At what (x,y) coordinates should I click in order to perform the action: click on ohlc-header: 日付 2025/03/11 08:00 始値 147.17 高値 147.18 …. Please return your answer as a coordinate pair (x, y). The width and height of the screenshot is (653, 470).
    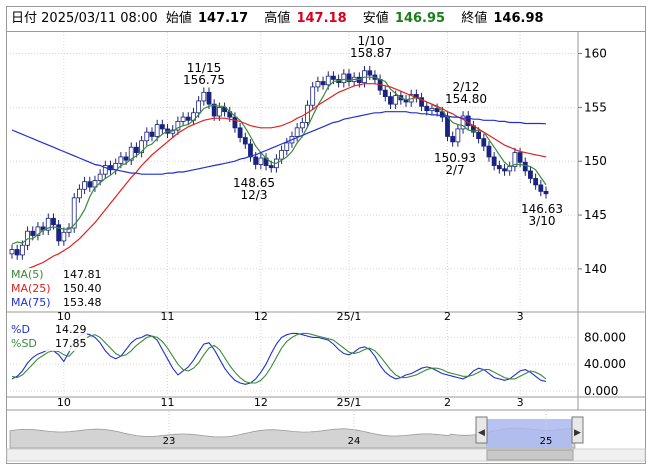
    Looking at the image, I should click on (326, 19).